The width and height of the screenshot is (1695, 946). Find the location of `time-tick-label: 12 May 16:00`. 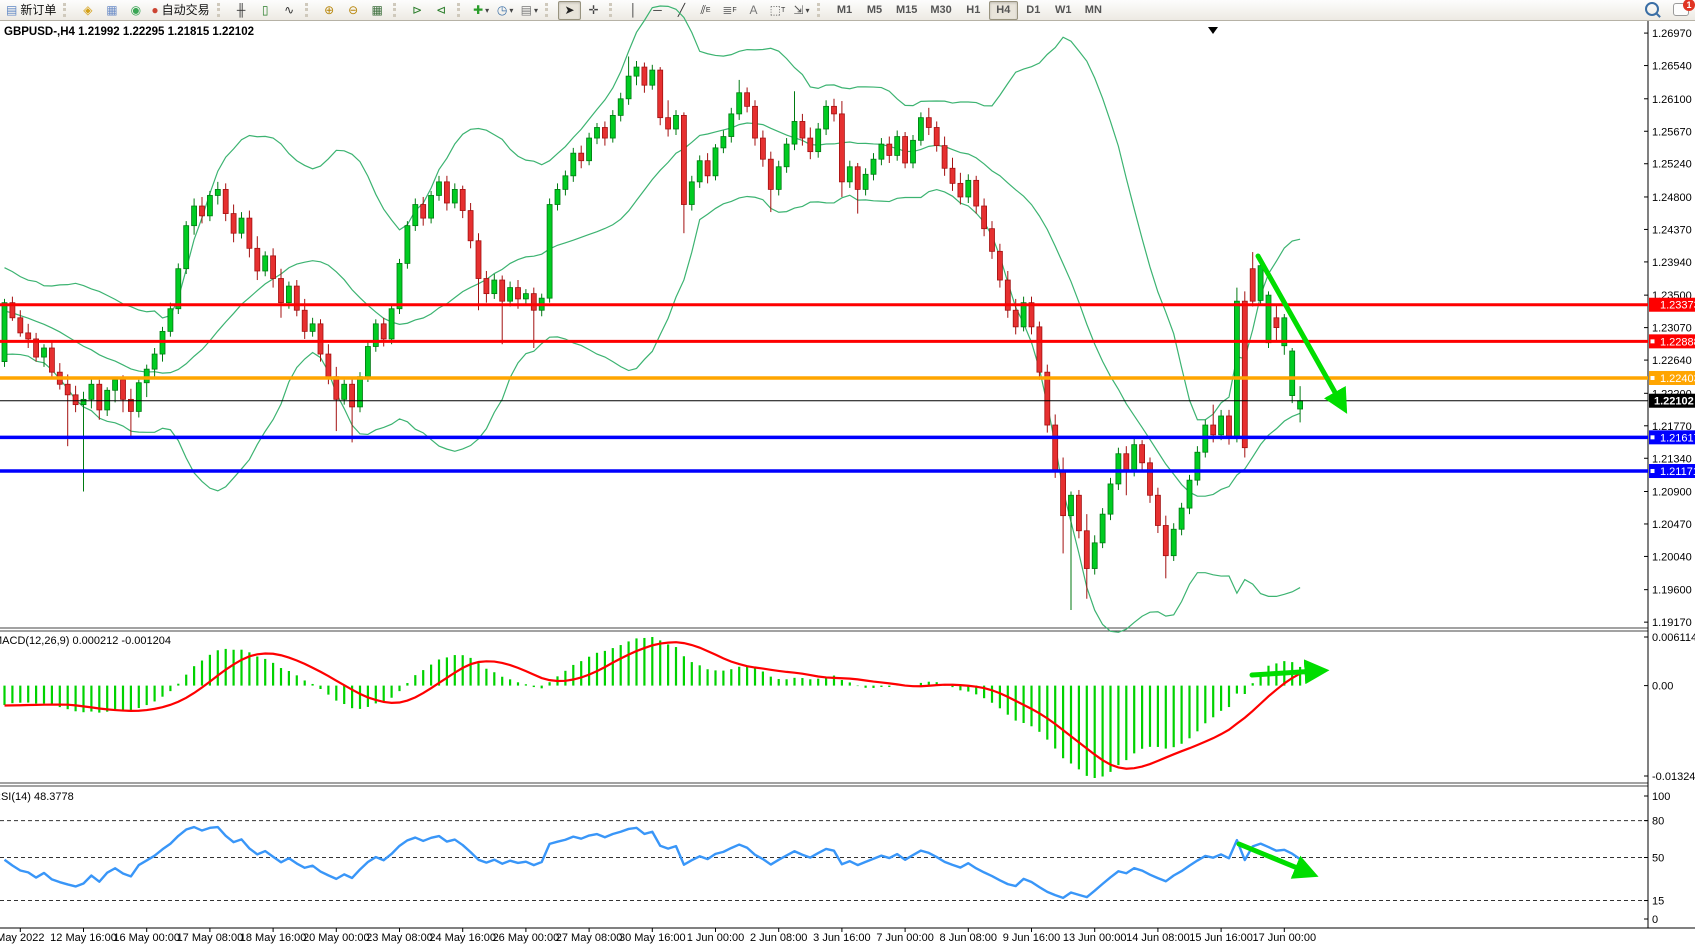

time-tick-label: 12 May 16:00 is located at coordinates (83, 938).